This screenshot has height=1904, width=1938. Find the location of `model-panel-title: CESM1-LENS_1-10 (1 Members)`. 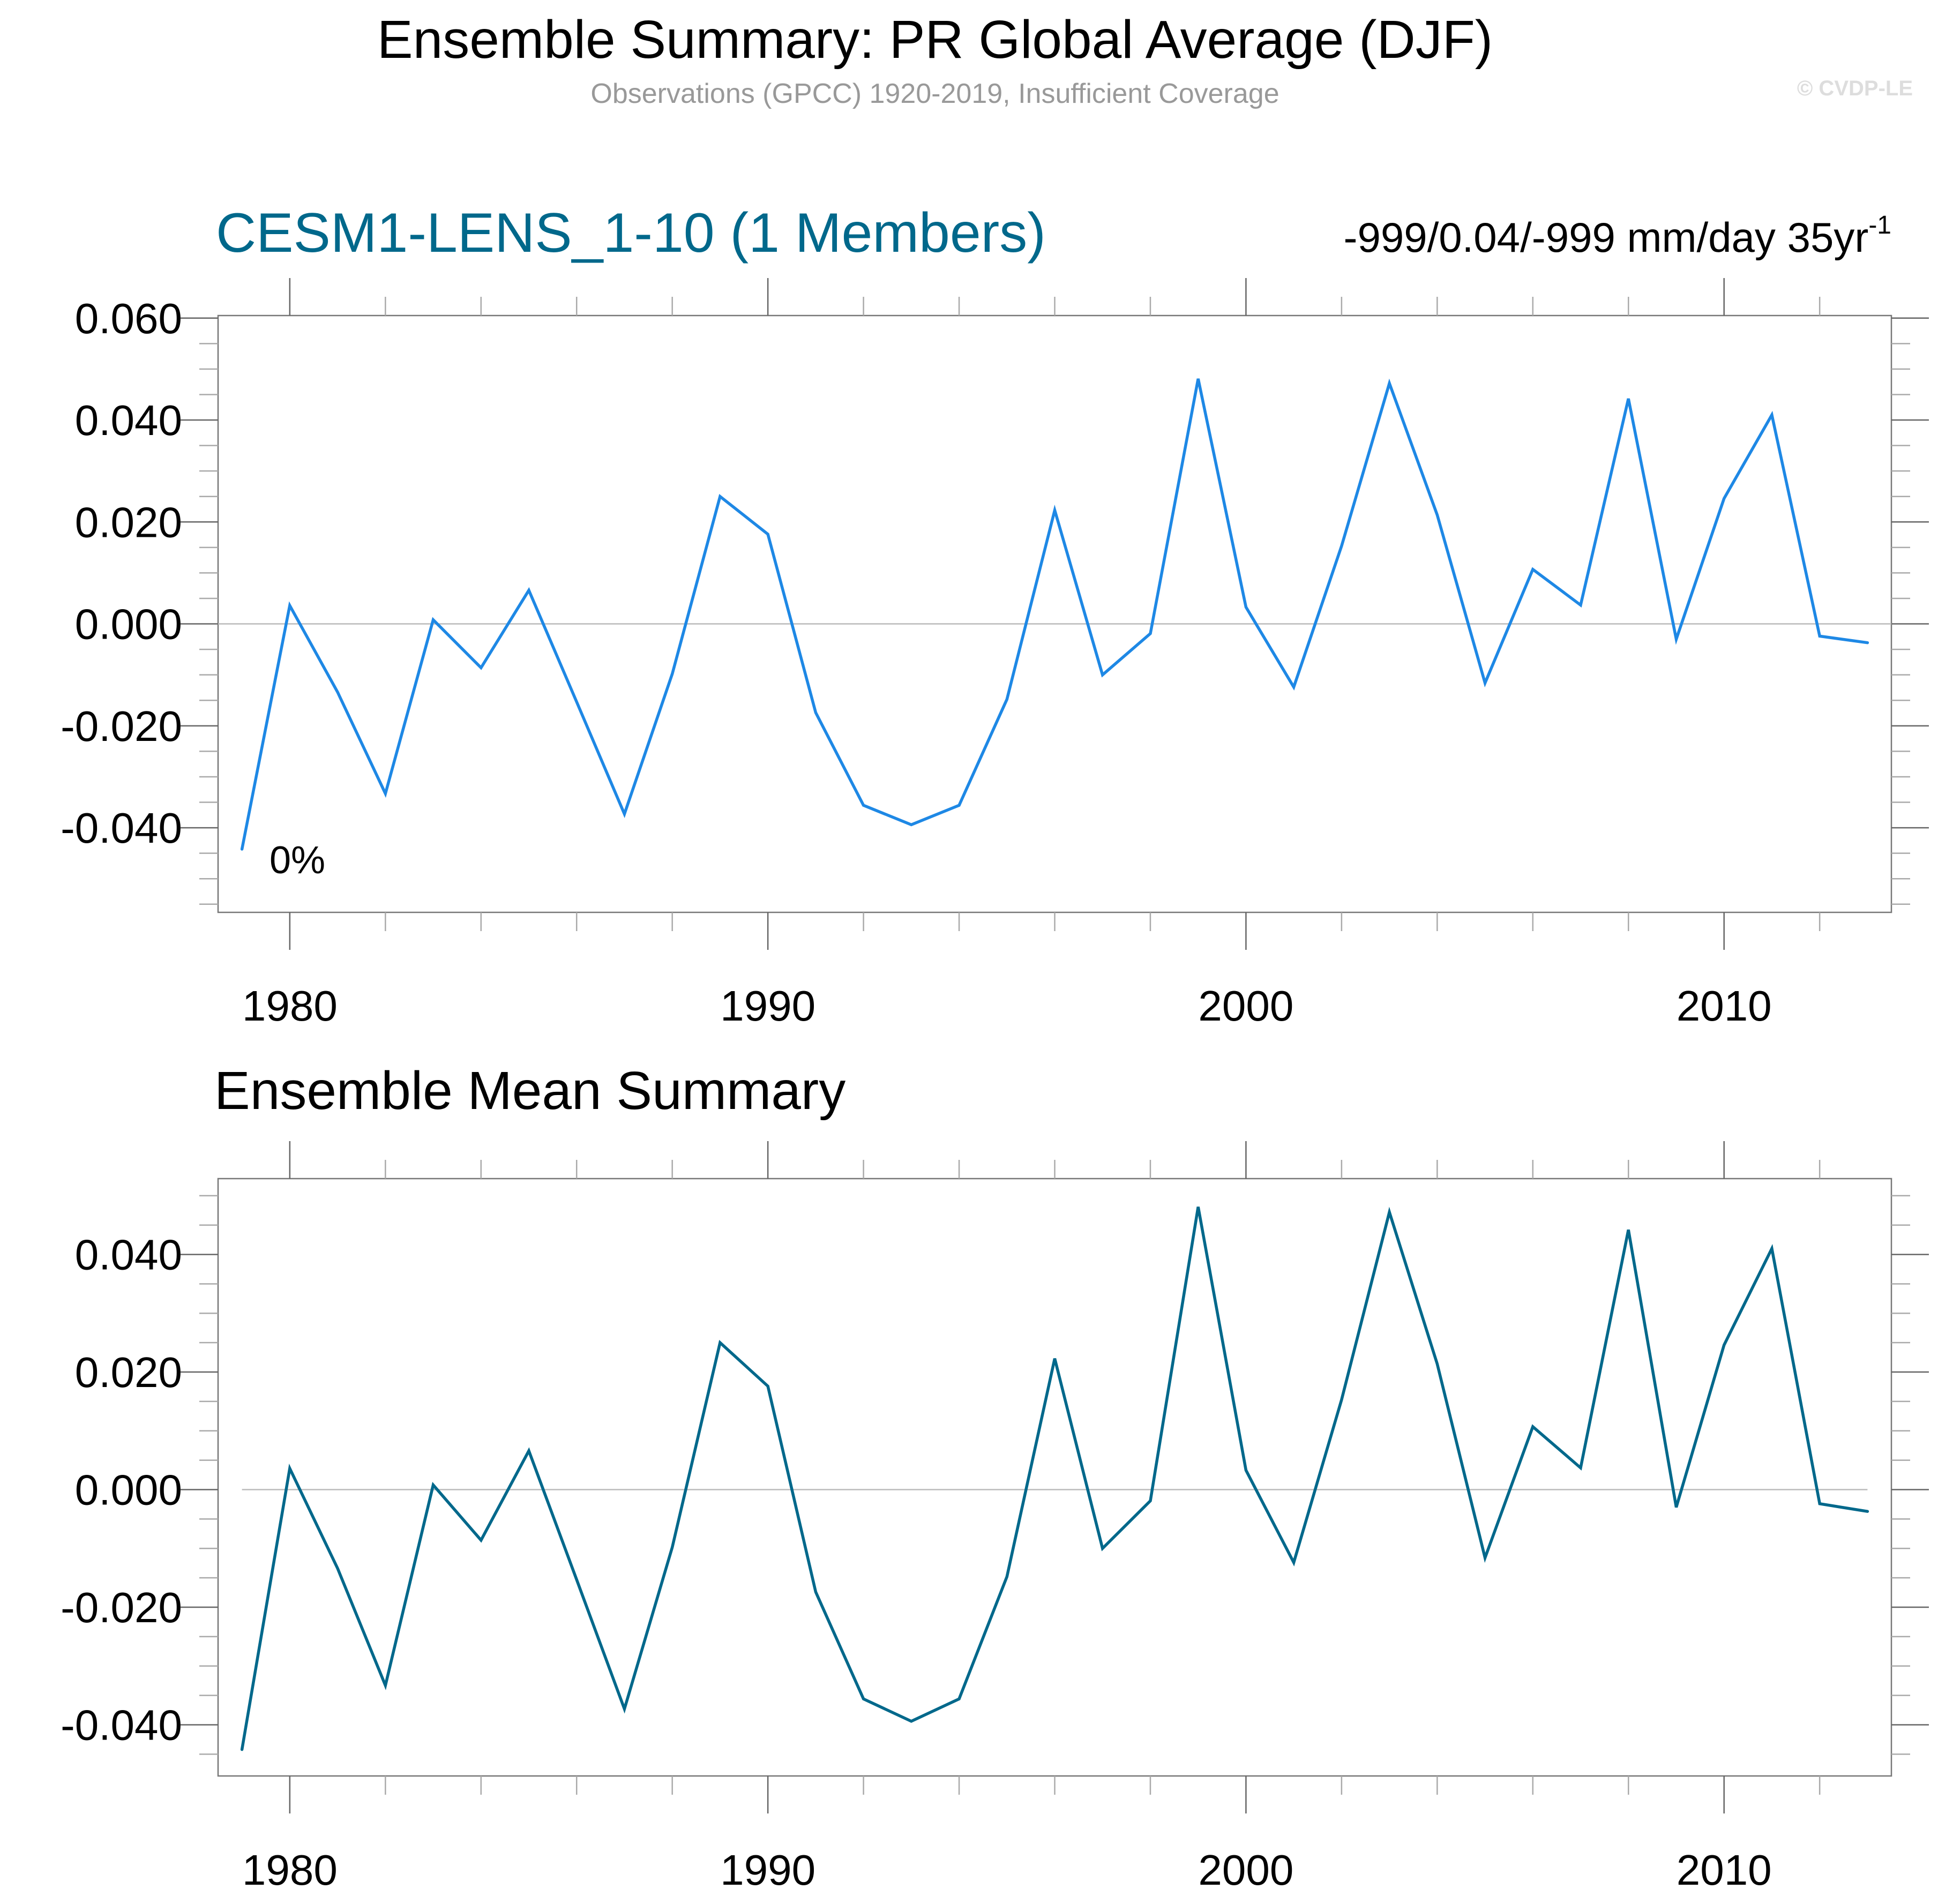

model-panel-title: CESM1-LENS_1-10 (1 Members) is located at coordinates (631, 233).